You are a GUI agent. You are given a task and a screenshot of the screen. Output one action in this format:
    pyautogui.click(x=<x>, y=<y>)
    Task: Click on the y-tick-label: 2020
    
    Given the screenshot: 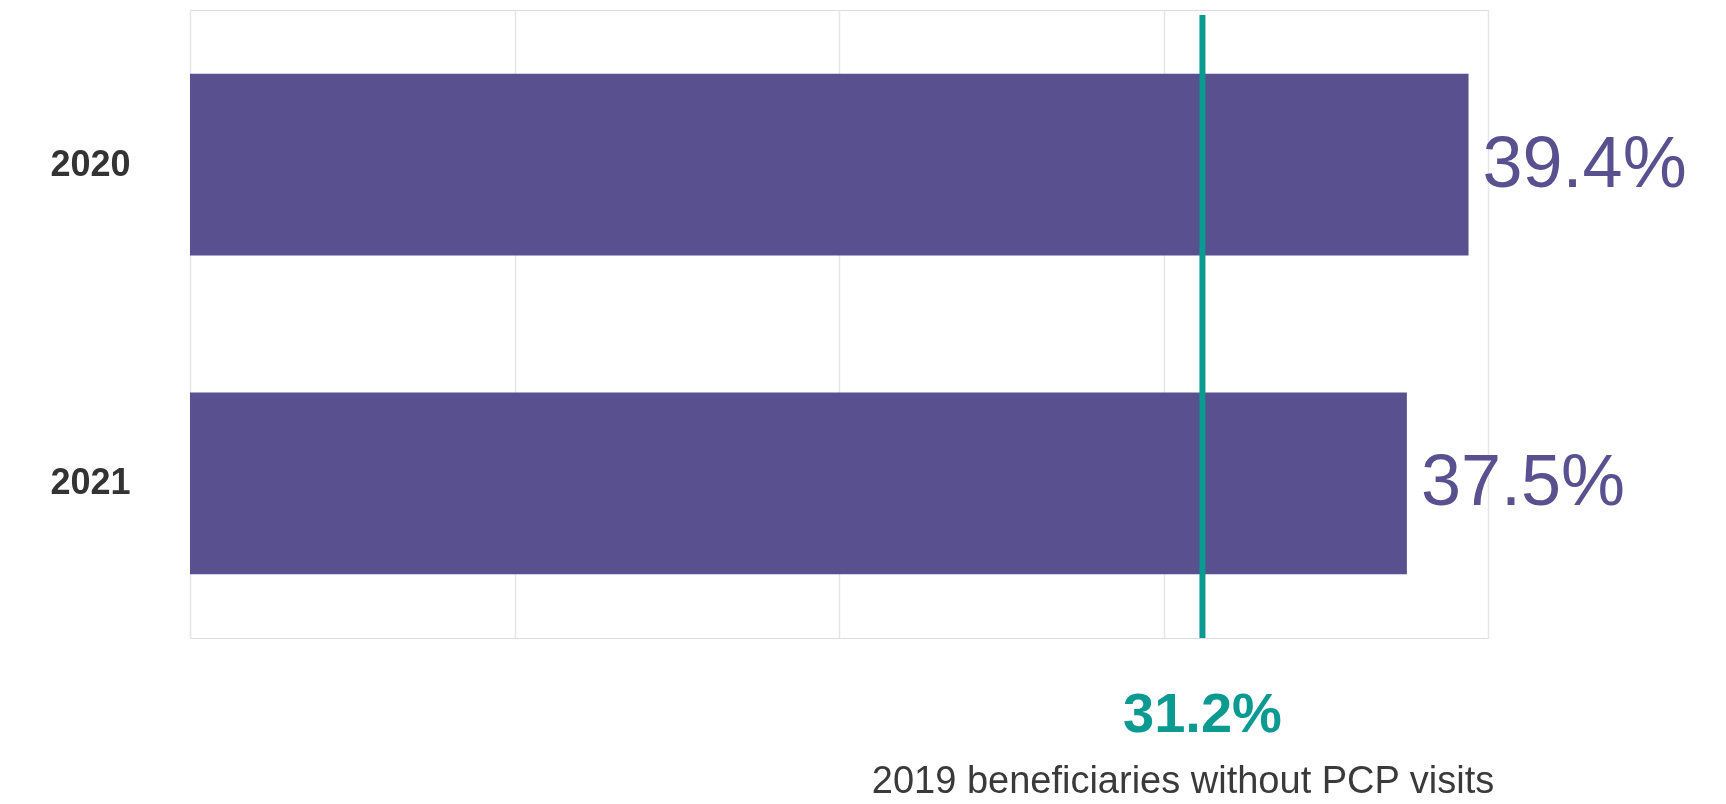 What is the action you would take?
    pyautogui.click(x=90, y=163)
    